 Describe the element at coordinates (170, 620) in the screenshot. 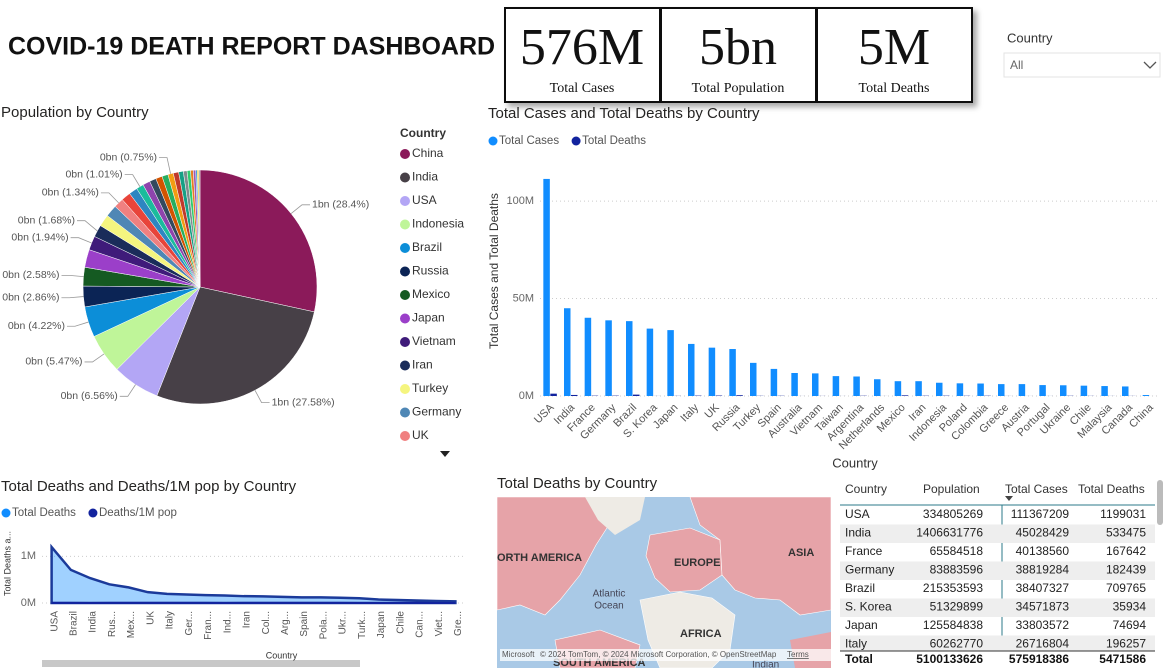

I see `x-tick-label: Italy` at that location.